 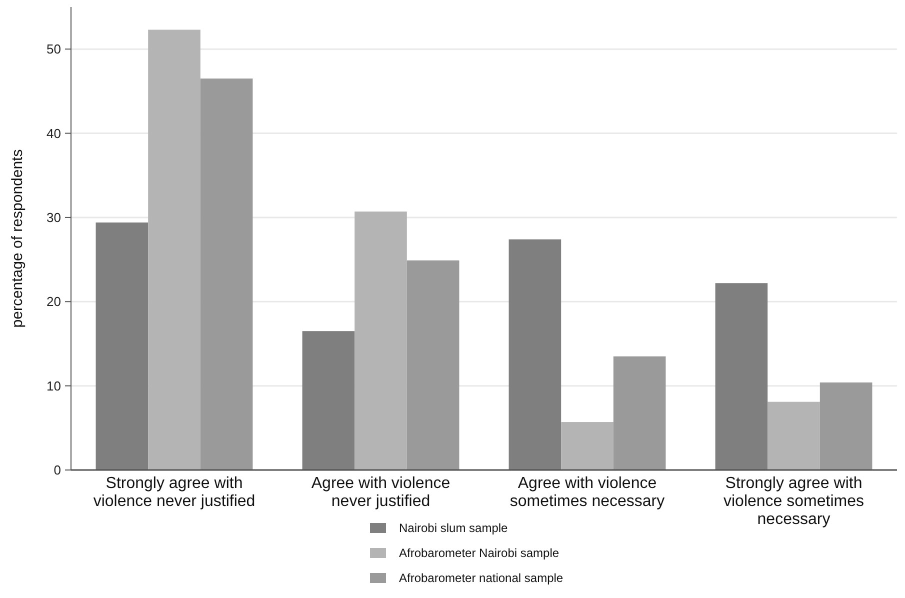 I want to click on legend-label: Nairobi slum sample, so click(x=453, y=528).